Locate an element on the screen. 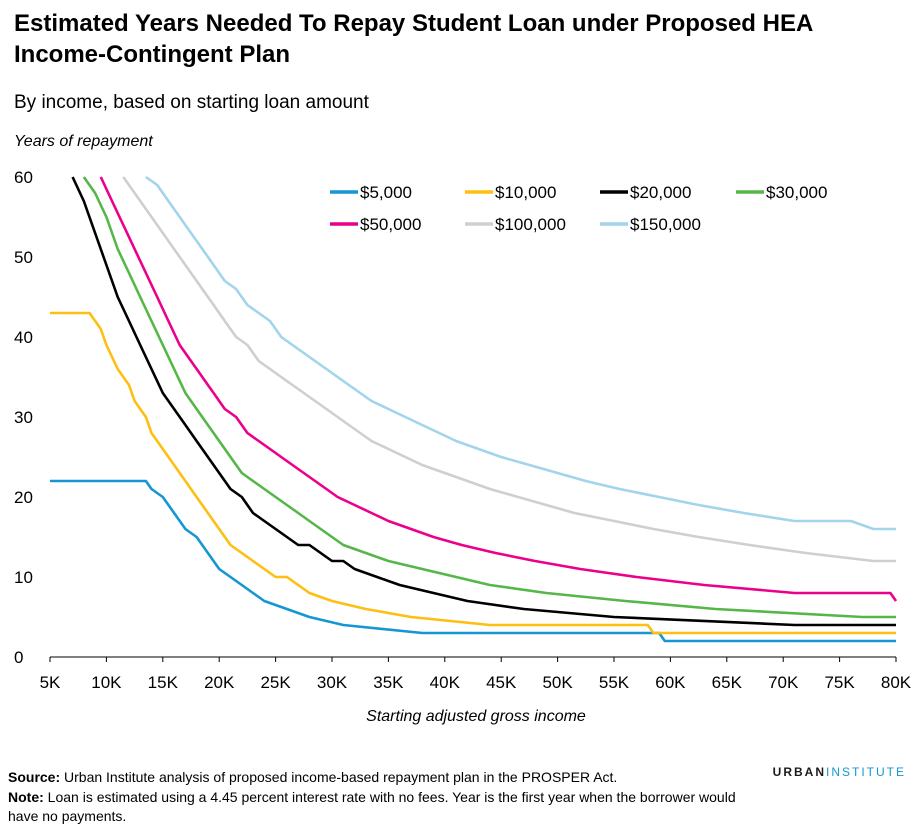 The width and height of the screenshot is (922, 831). x-tick-label: 5K is located at coordinates (50, 682).